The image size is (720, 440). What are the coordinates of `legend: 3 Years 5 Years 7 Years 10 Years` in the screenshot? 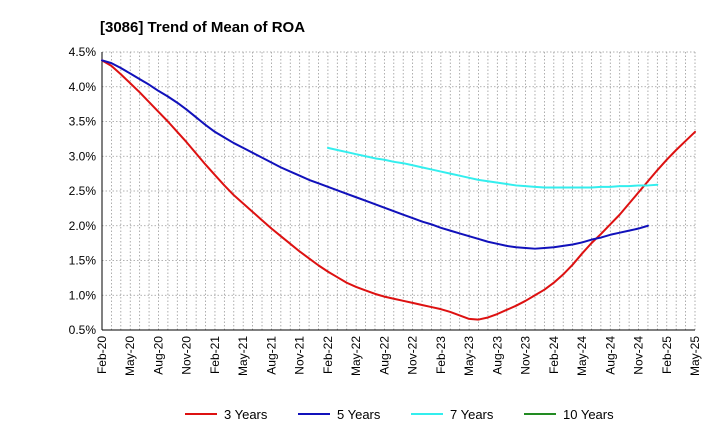 It's located at (399, 414).